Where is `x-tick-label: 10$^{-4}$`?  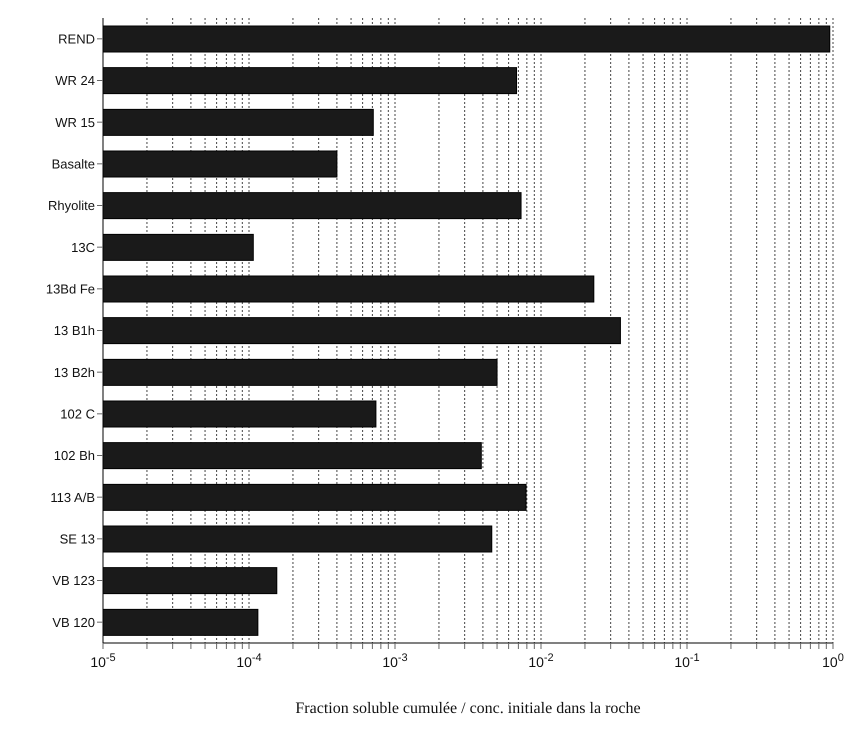 x-tick-label: 10$^{-4}$ is located at coordinates (249, 661).